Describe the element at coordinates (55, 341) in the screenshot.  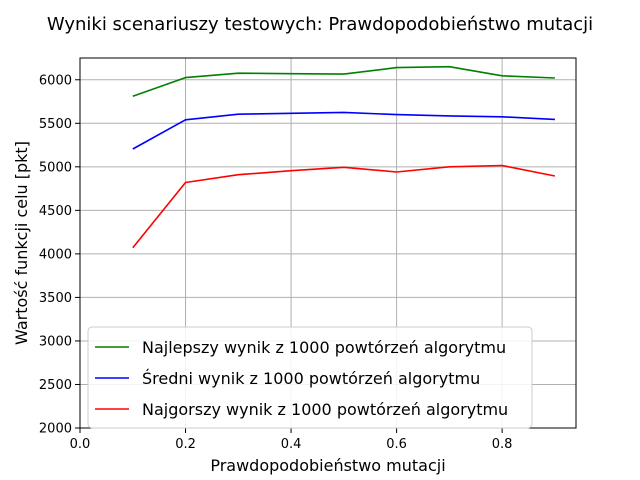
I see `y-tick-label: 3000` at that location.